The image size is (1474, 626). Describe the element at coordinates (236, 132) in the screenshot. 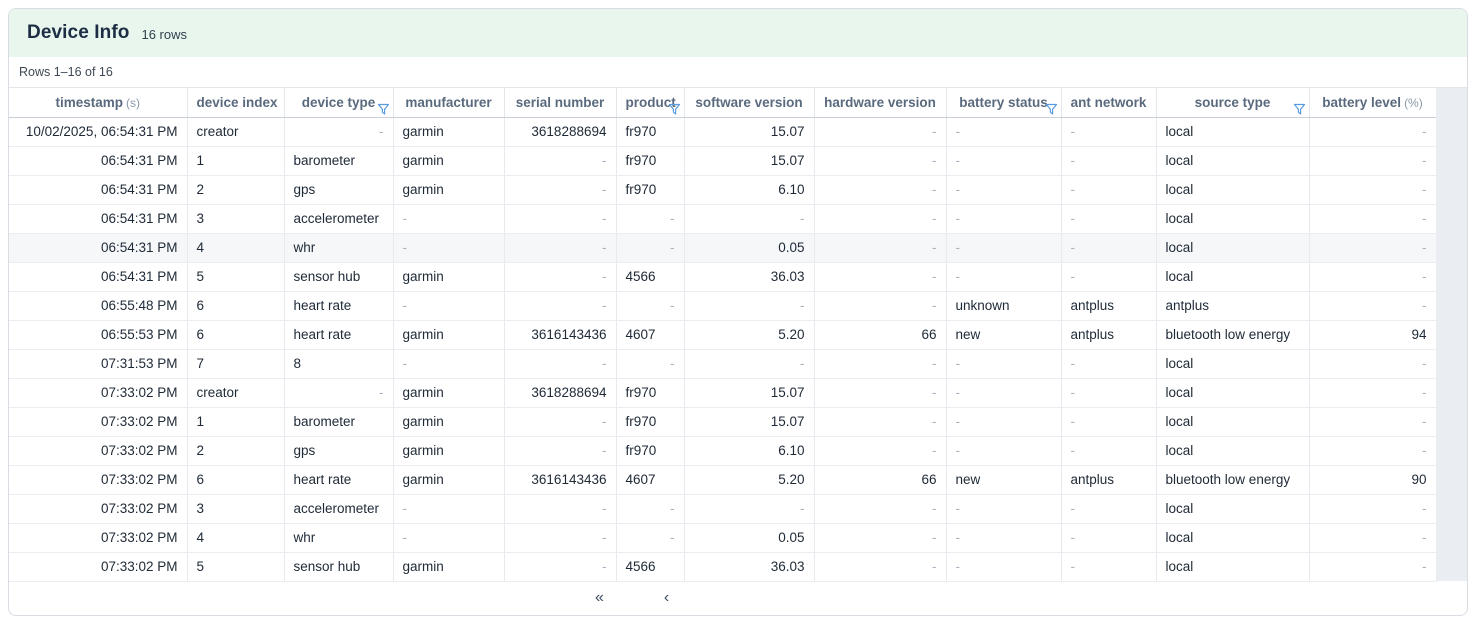

I see `table-cell: creator` at that location.